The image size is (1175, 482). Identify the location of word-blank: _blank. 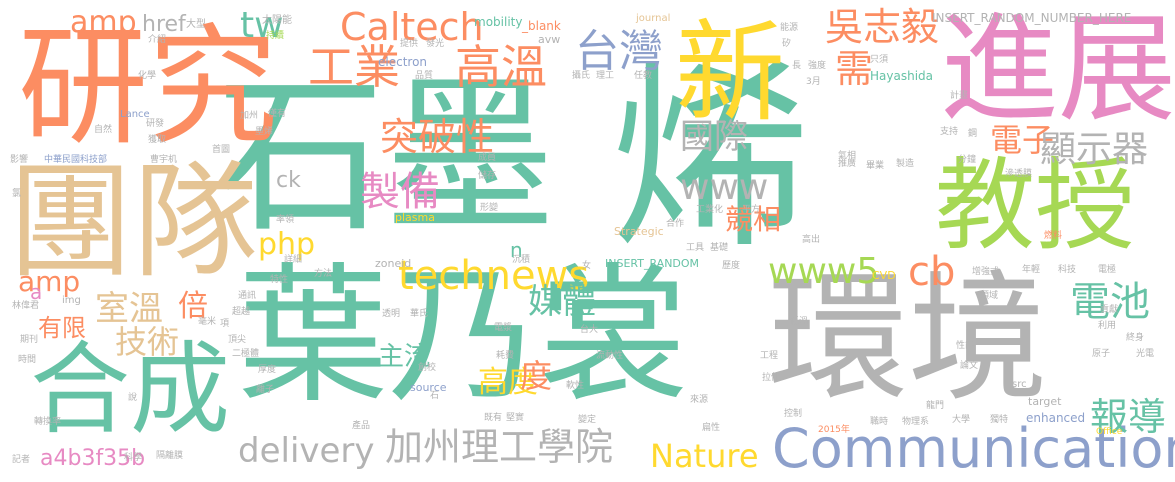
(541, 26).